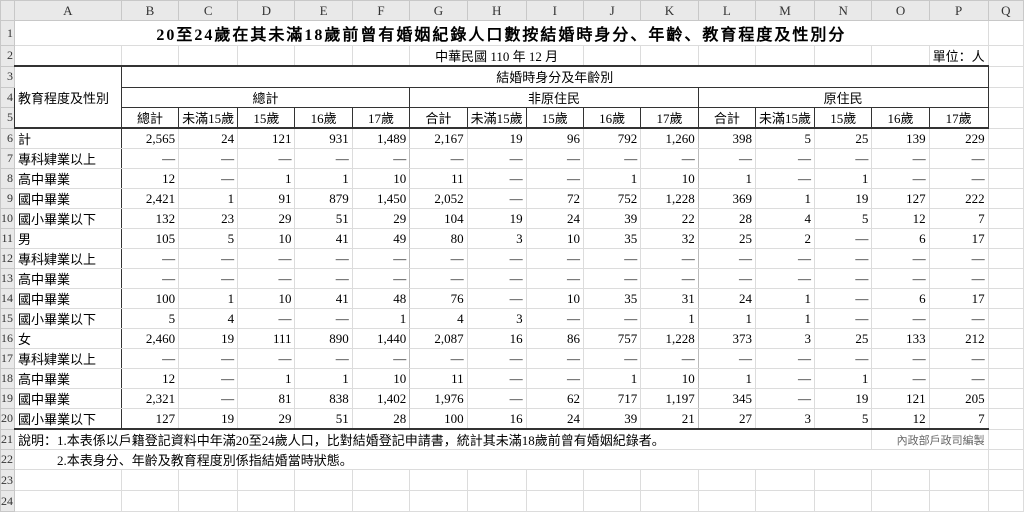 Image resolution: width=1024 pixels, height=512 pixels. Describe the element at coordinates (266, 398) in the screenshot. I see `data-cell: 81` at that location.